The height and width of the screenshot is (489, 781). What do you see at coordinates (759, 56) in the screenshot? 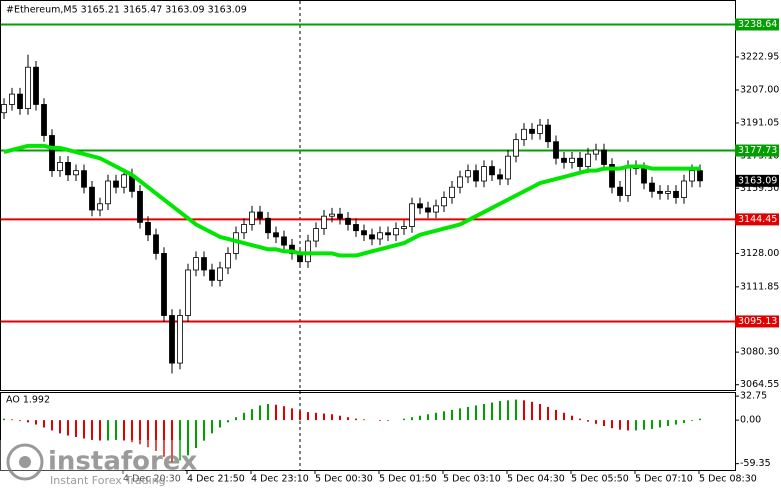
I see `y-tick-label: 3222.95` at bounding box center [759, 56].